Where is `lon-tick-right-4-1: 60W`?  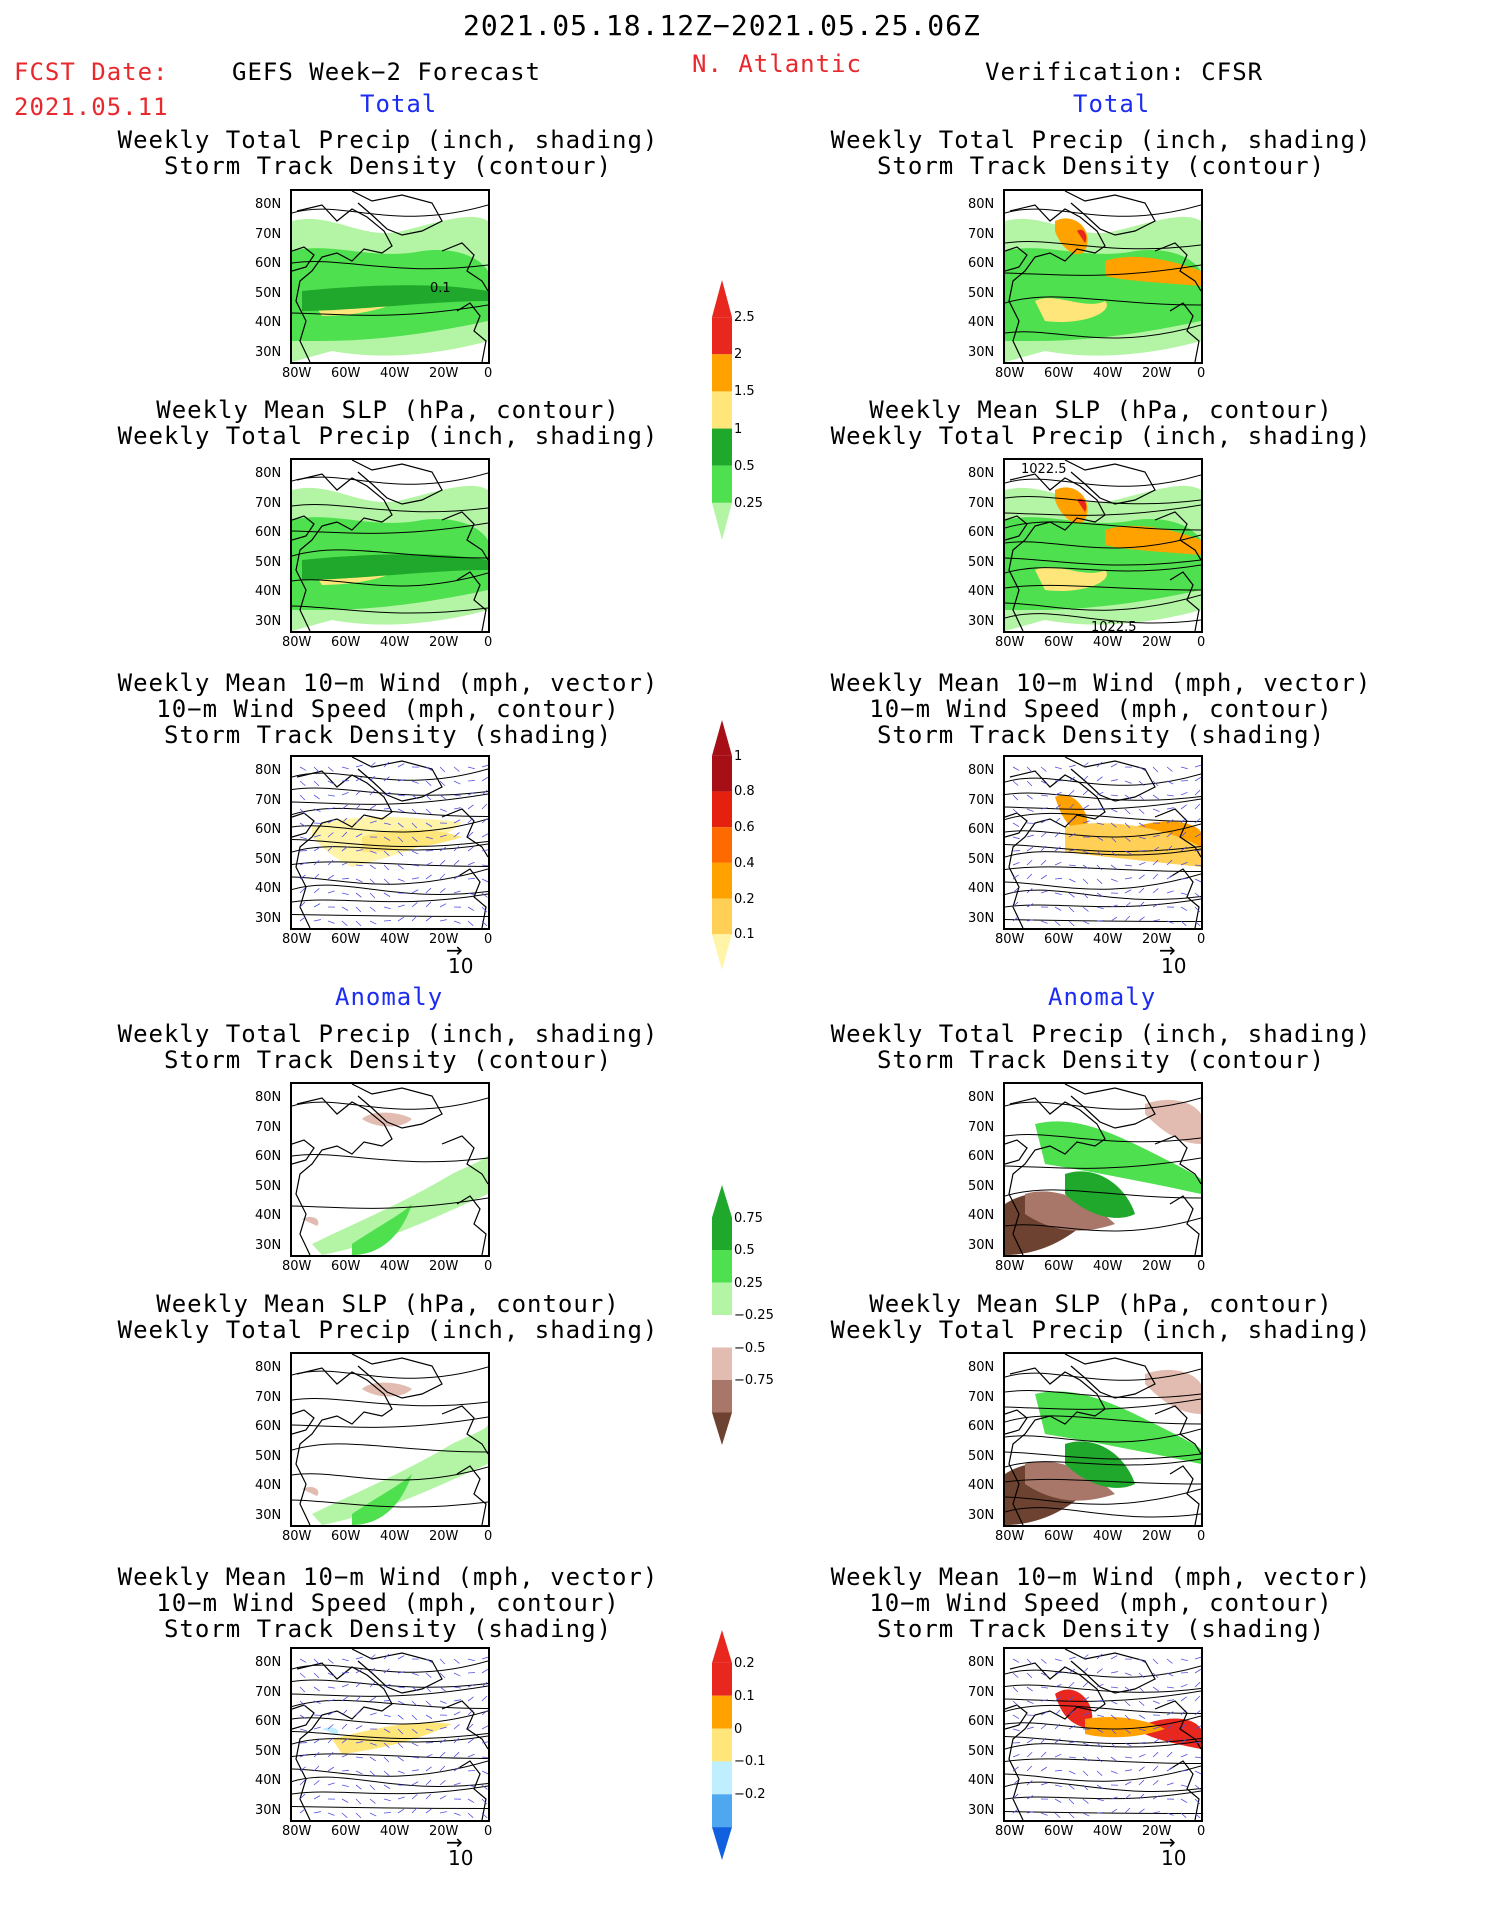 lon-tick-right-4-1: 60W is located at coordinates (1059, 1536).